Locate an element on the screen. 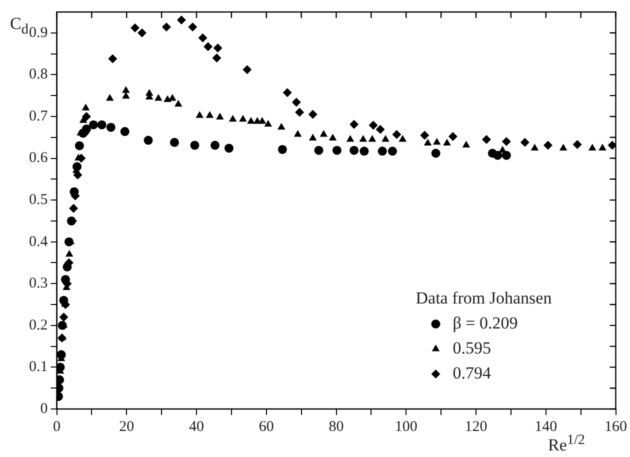 The height and width of the screenshot is (457, 630). y-tick-label: 0.1 is located at coordinates (38, 367).